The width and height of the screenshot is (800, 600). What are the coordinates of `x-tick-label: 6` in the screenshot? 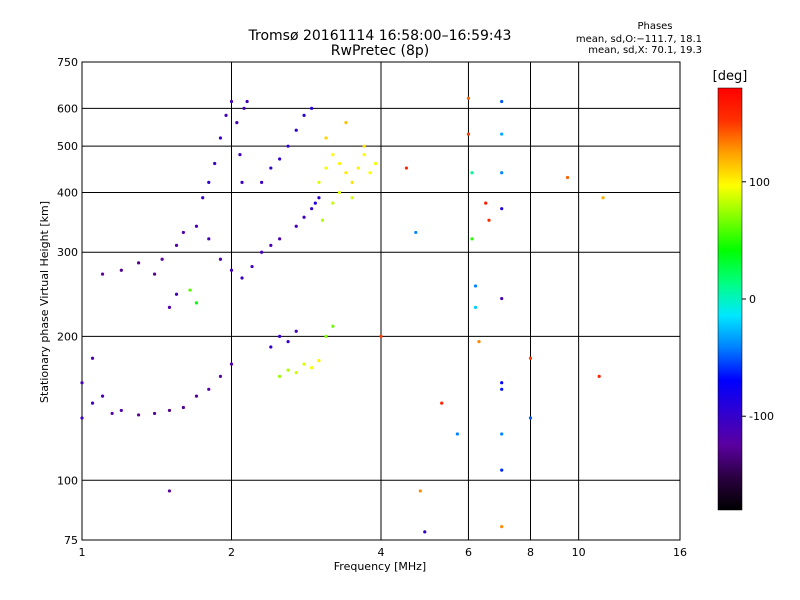 It's located at (468, 552).